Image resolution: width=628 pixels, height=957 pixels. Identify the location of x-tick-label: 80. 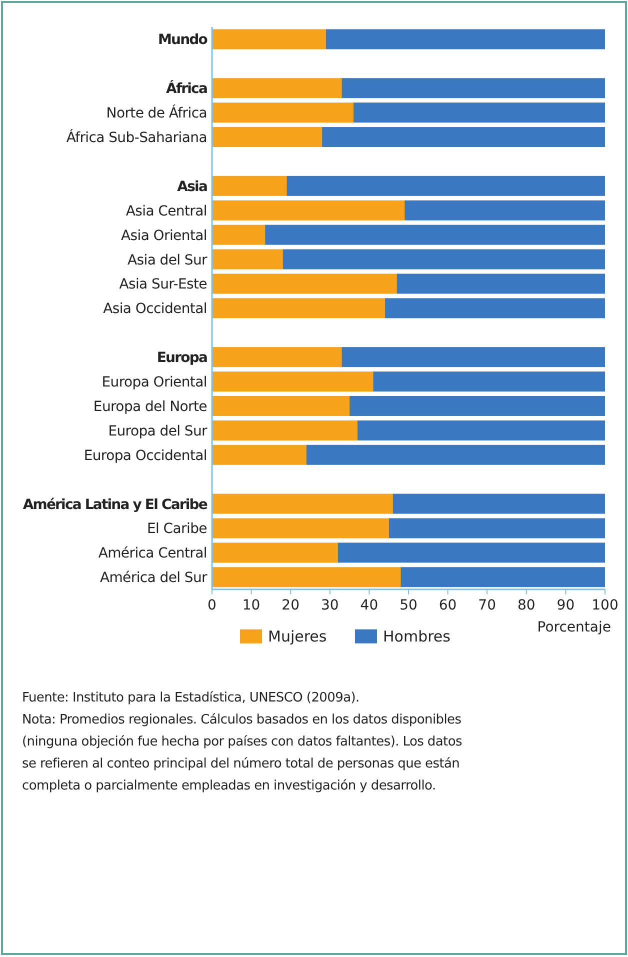
(526, 605).